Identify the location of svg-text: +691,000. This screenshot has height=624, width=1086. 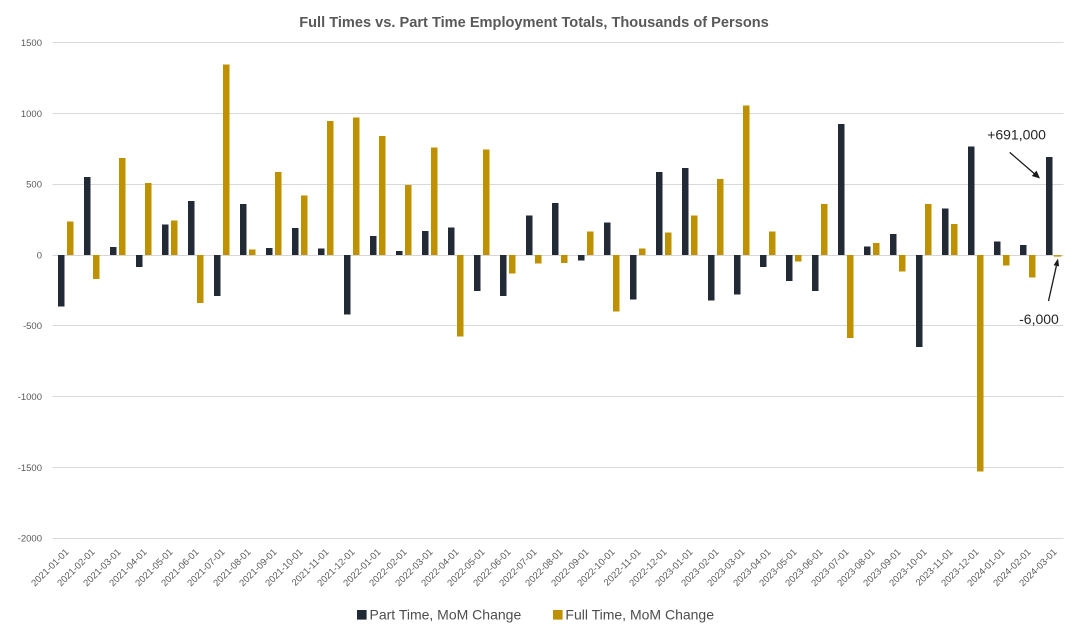
(1016, 135).